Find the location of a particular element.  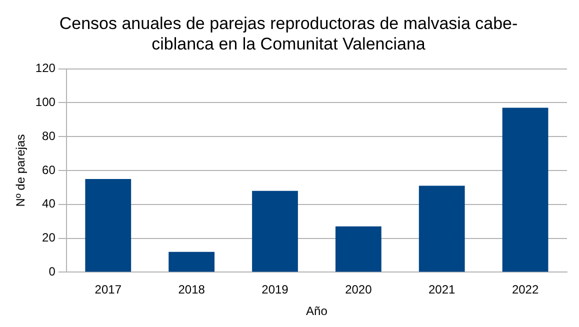

chart-title: Censos anuales de parejas reproductoras de malvasia cabe- ciblanca en la Comunitat Valenciana is located at coordinates (288, 34).